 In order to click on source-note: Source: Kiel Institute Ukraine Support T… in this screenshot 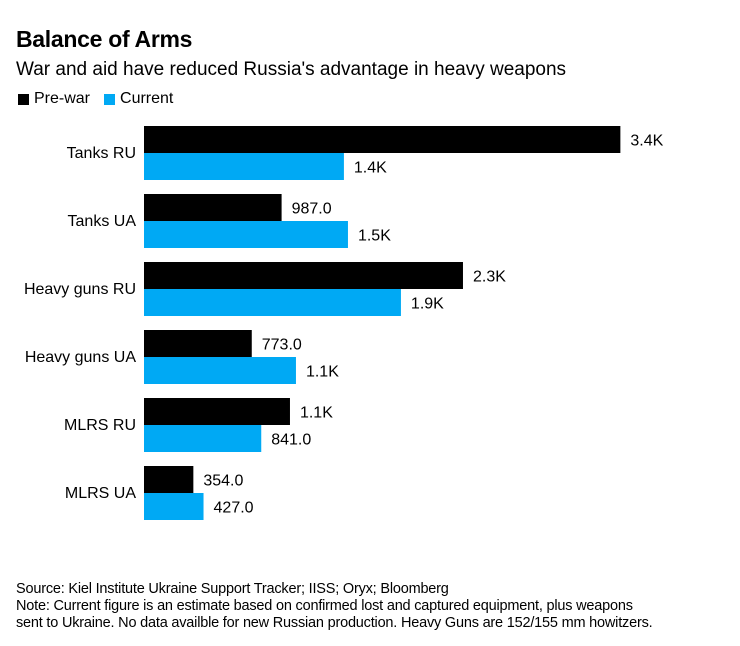, I will do `click(232, 589)`.